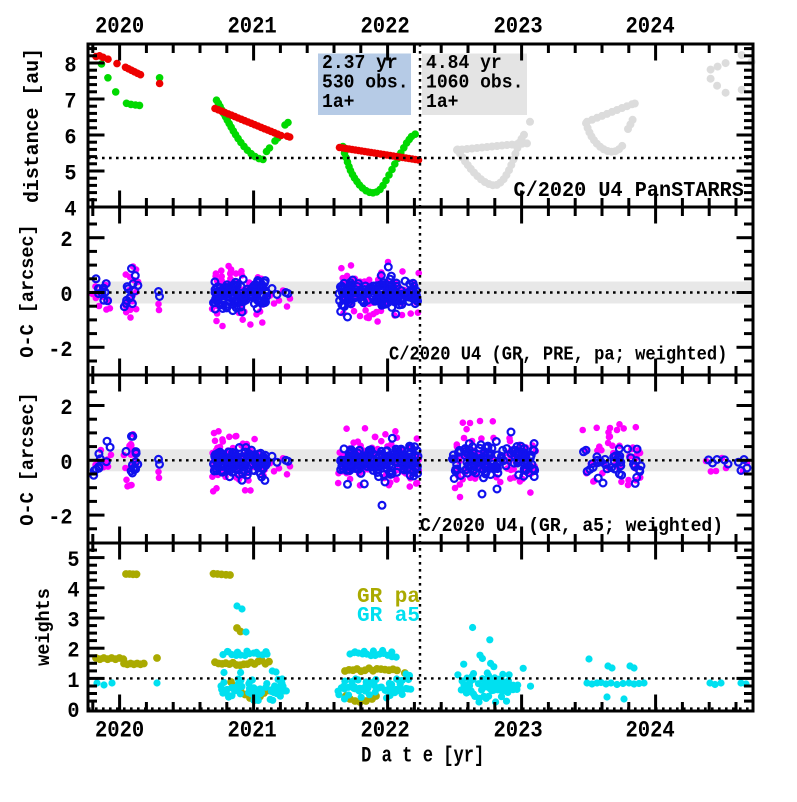 This screenshot has height=802, width=797. I want to click on svg-text: 1060 obs., so click(474, 83).